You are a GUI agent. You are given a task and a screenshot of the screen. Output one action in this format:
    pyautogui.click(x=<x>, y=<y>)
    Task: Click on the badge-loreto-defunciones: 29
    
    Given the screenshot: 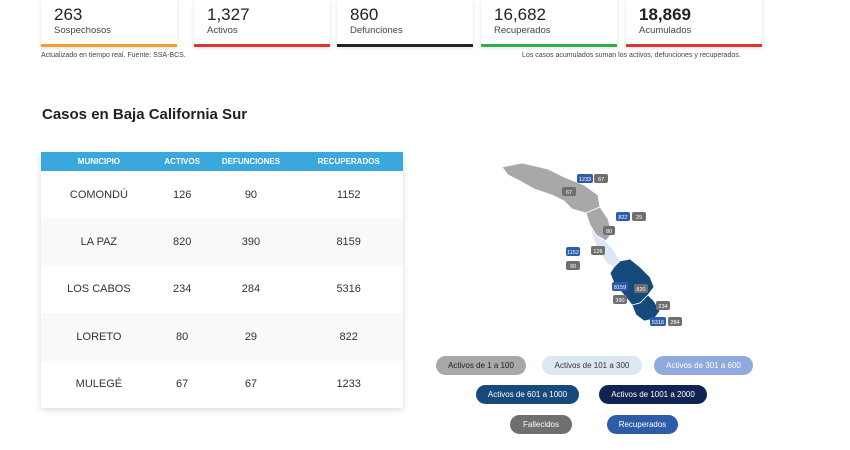 What is the action you would take?
    pyautogui.click(x=639, y=216)
    